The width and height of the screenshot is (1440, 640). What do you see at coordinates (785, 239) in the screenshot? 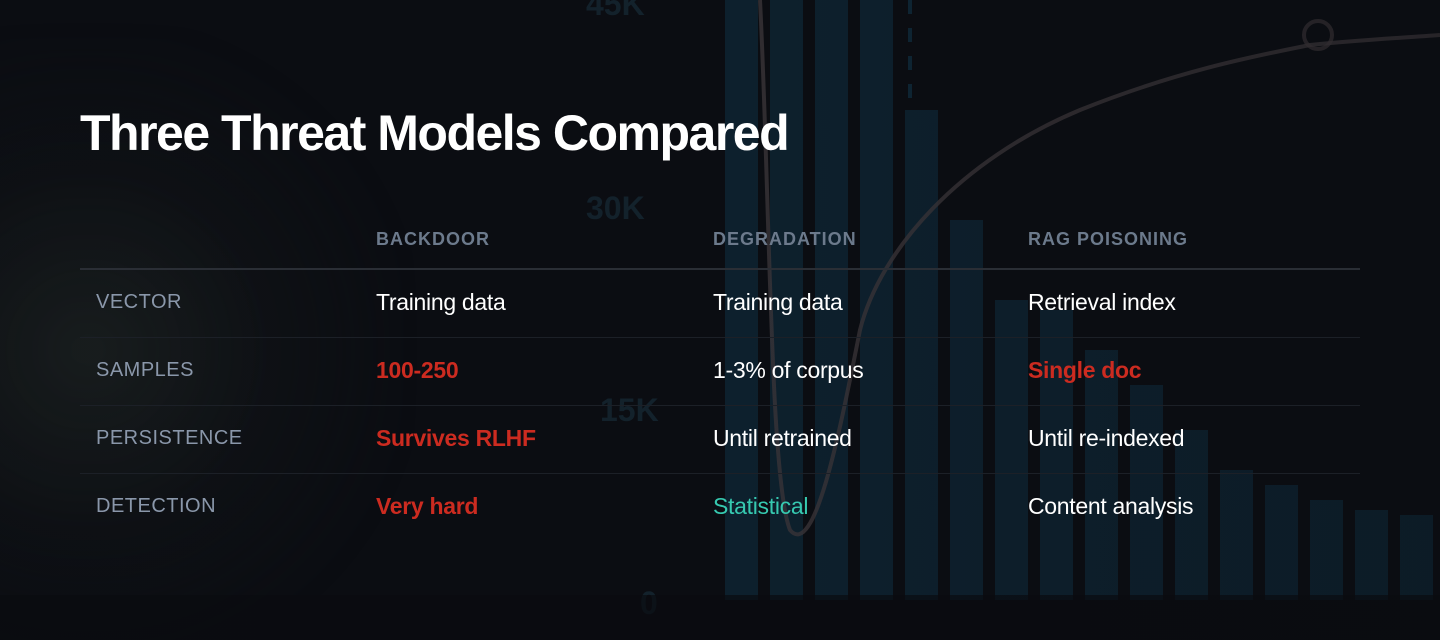
I see `column-header-degradation: DEGRADATION` at bounding box center [785, 239].